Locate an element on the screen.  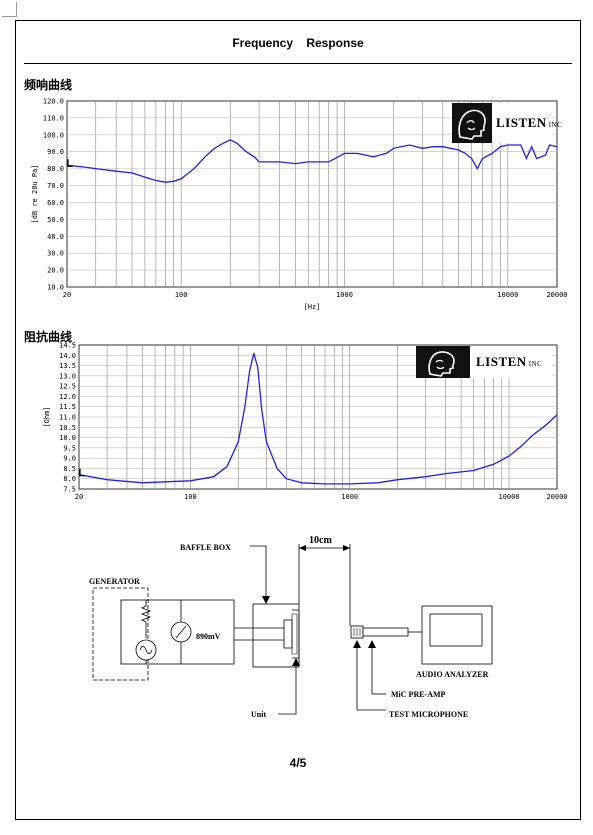
y-tick-label: 120.0 is located at coordinates (53, 102).